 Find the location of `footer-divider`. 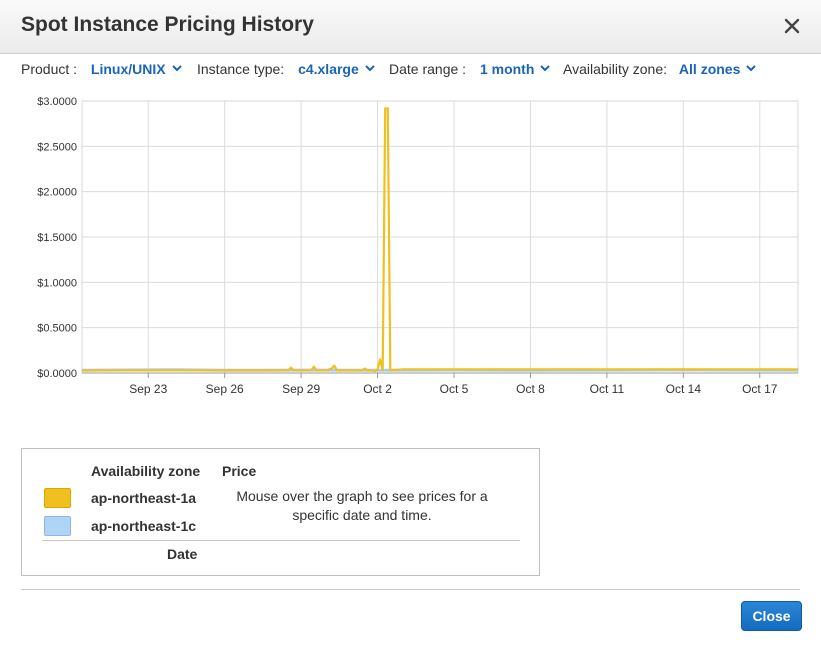

footer-divider is located at coordinates (410, 589).